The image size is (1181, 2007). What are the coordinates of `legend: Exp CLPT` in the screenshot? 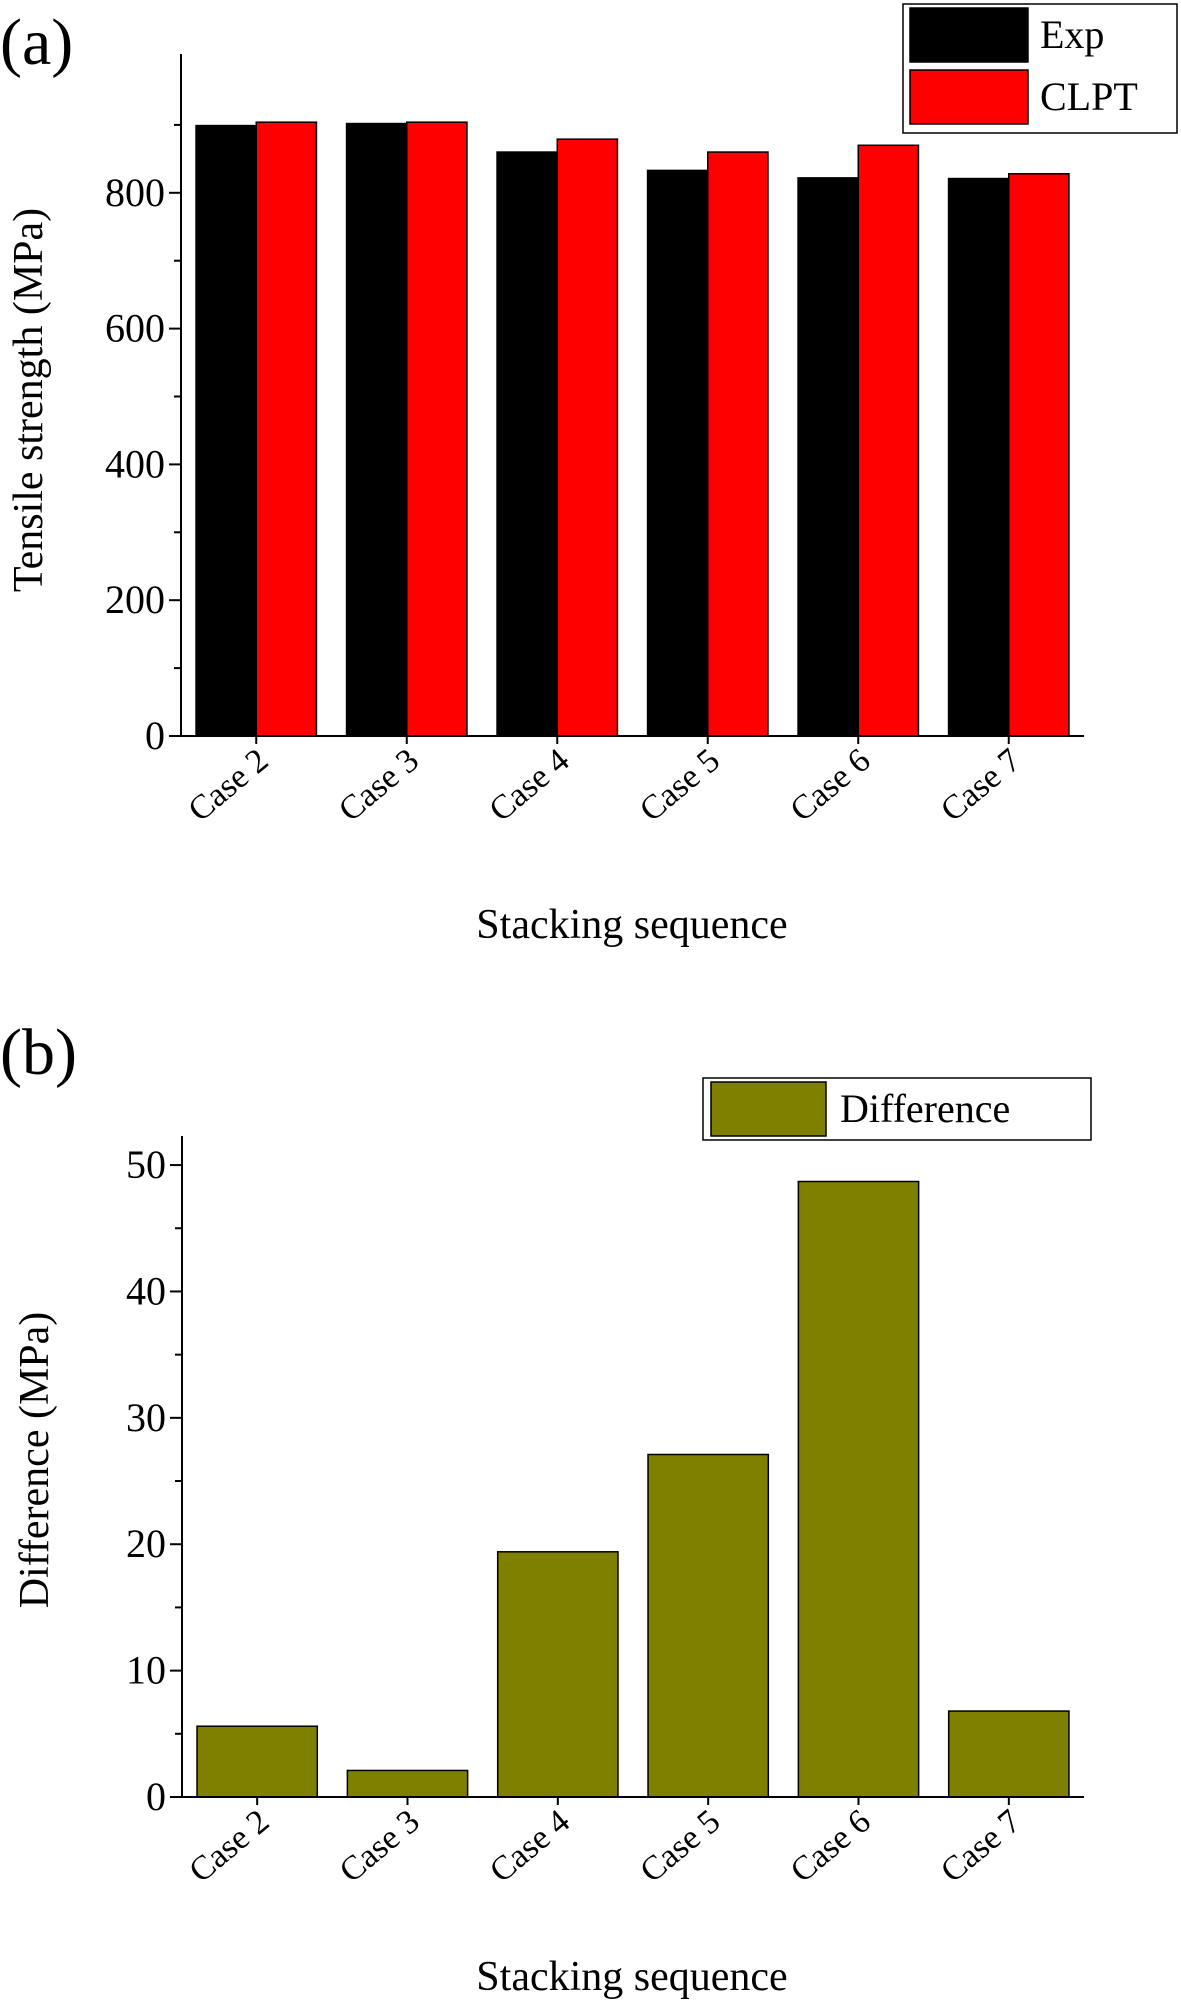 It's located at (1040, 68).